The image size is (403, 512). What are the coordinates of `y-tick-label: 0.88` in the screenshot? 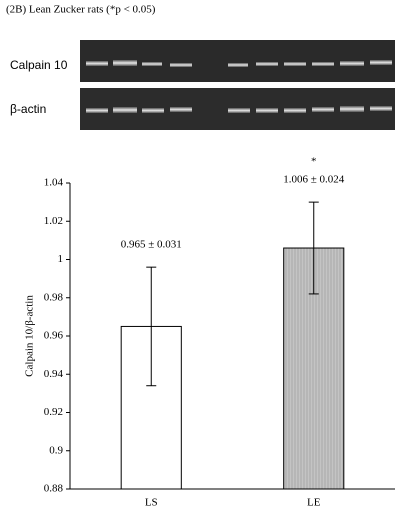 It's located at (54, 489).